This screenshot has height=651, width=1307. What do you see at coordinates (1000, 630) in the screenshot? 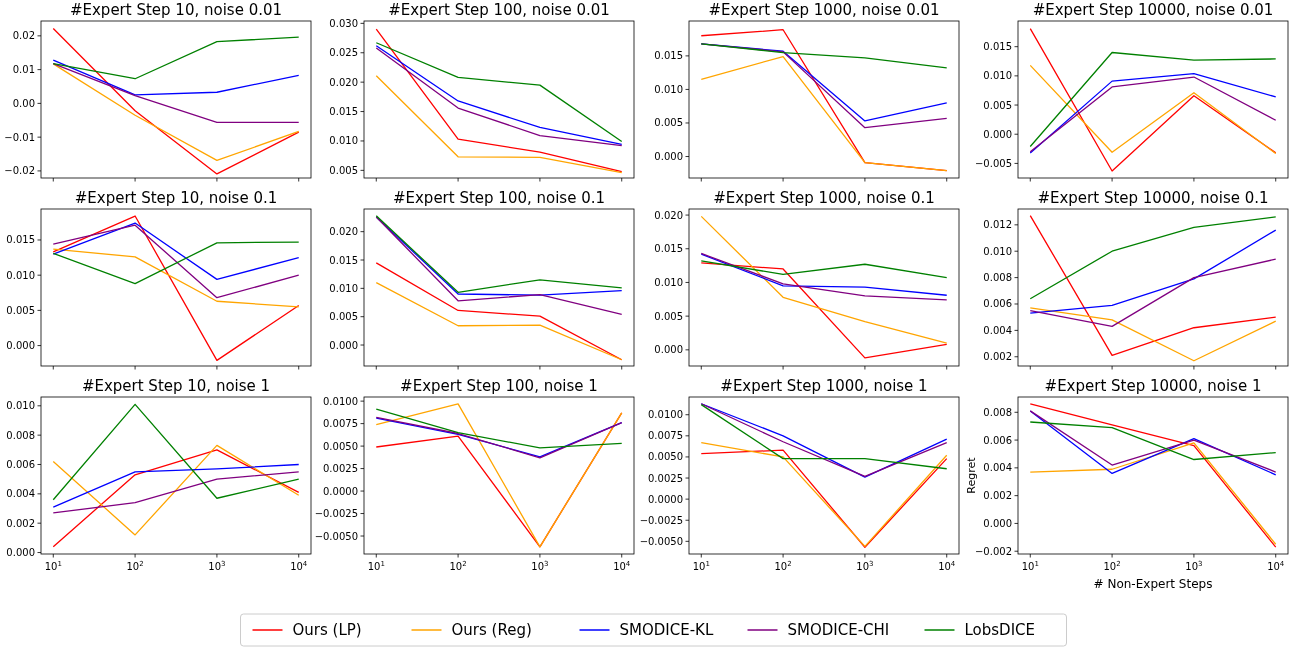
I see `legend-label: LobsDICE` at bounding box center [1000, 630].